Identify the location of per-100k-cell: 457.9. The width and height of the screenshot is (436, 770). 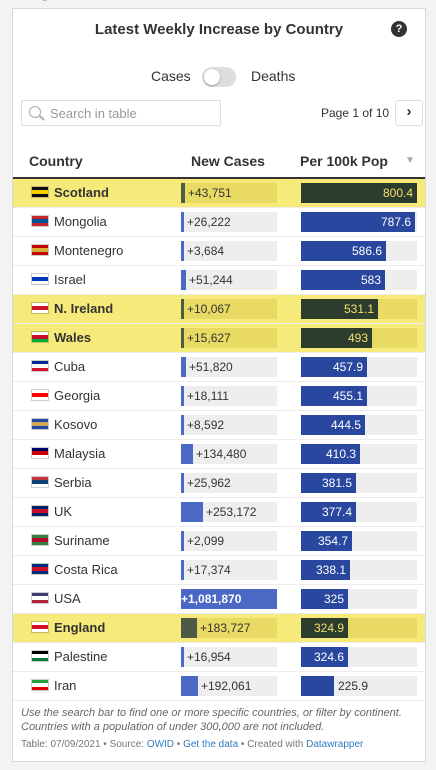
(359, 367).